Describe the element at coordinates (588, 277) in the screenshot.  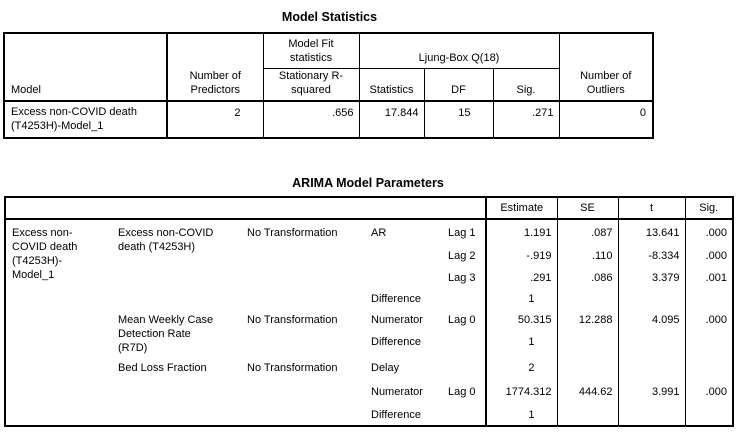
I see `cell-se: .086` at that location.